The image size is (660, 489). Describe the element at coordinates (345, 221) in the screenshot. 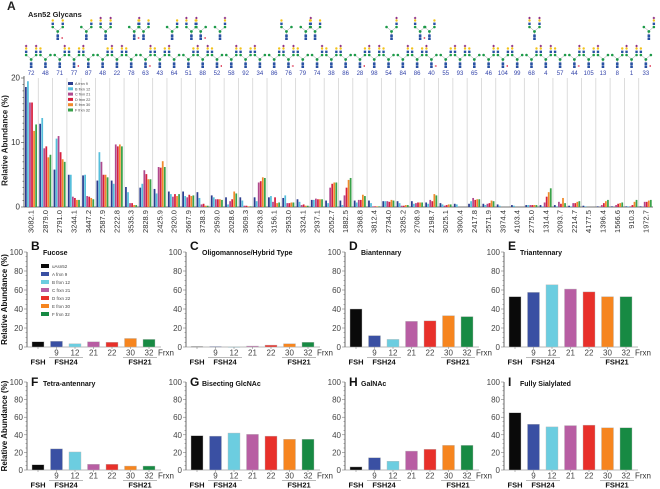

I see `x-tick-label: 1882.5` at that location.